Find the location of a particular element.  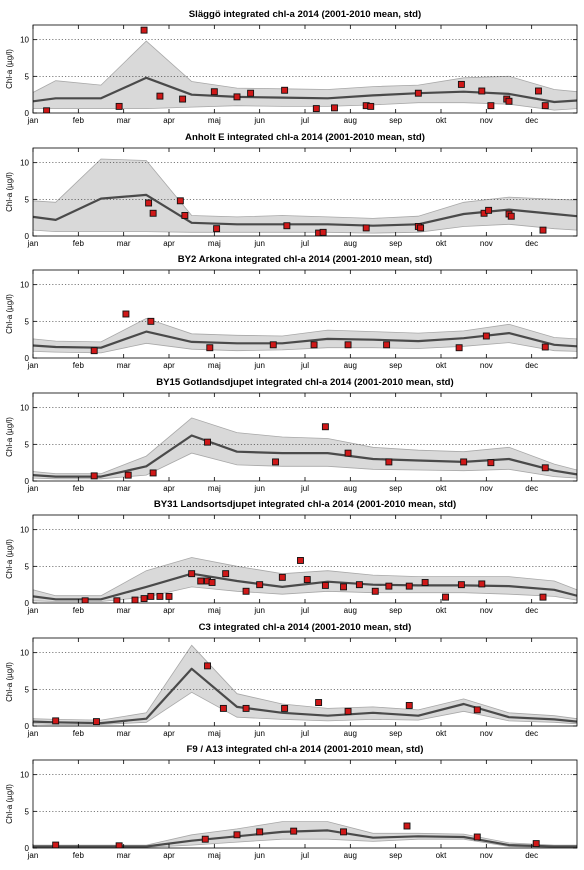

x-tick-label: maj is located at coordinates (214, 488).